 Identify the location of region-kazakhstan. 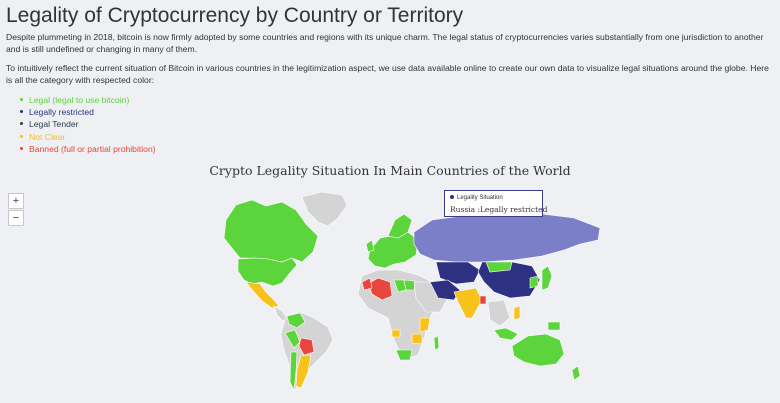
(458, 273).